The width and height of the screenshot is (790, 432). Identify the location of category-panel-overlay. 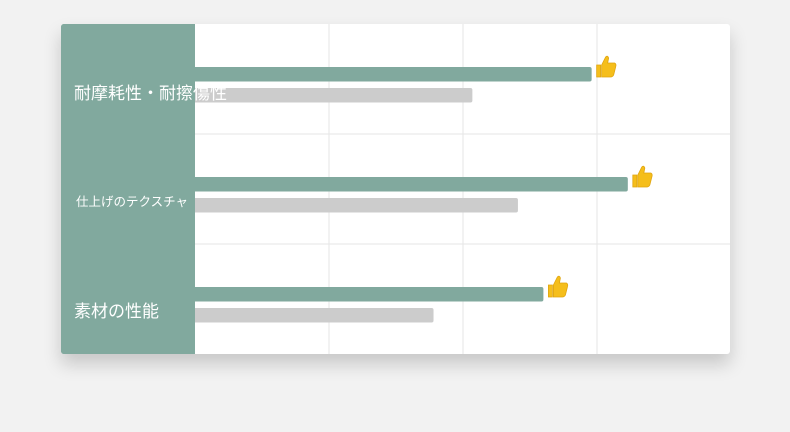
(128, 189).